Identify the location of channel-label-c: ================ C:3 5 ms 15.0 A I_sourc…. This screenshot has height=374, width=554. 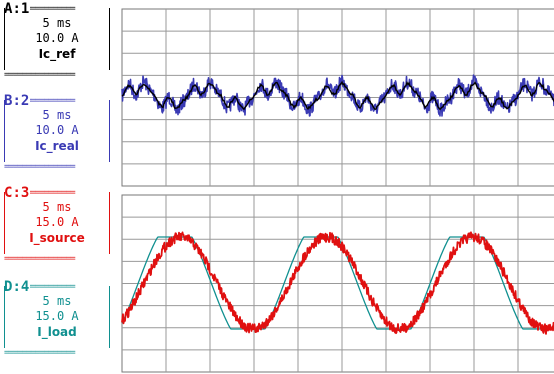
(57, 224).